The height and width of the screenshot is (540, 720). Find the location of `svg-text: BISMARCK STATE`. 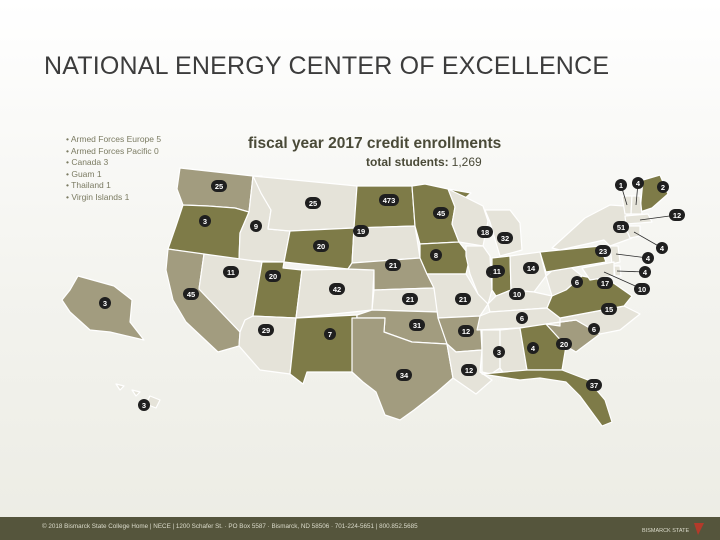

svg-text: BISMARCK STATE is located at coordinates (665, 531).